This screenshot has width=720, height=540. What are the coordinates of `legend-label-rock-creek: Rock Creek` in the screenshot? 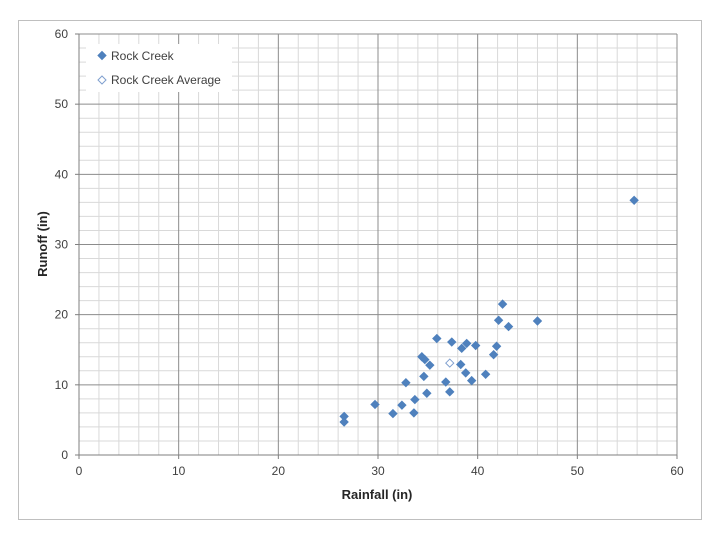 It's located at (143, 56).